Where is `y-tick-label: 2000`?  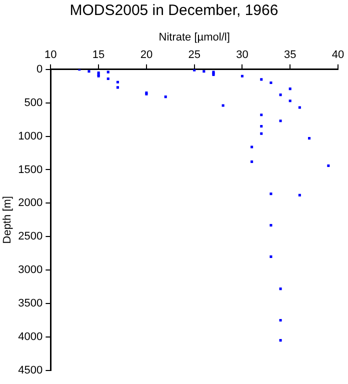 y-tick-label: 2000 is located at coordinates (30, 203).